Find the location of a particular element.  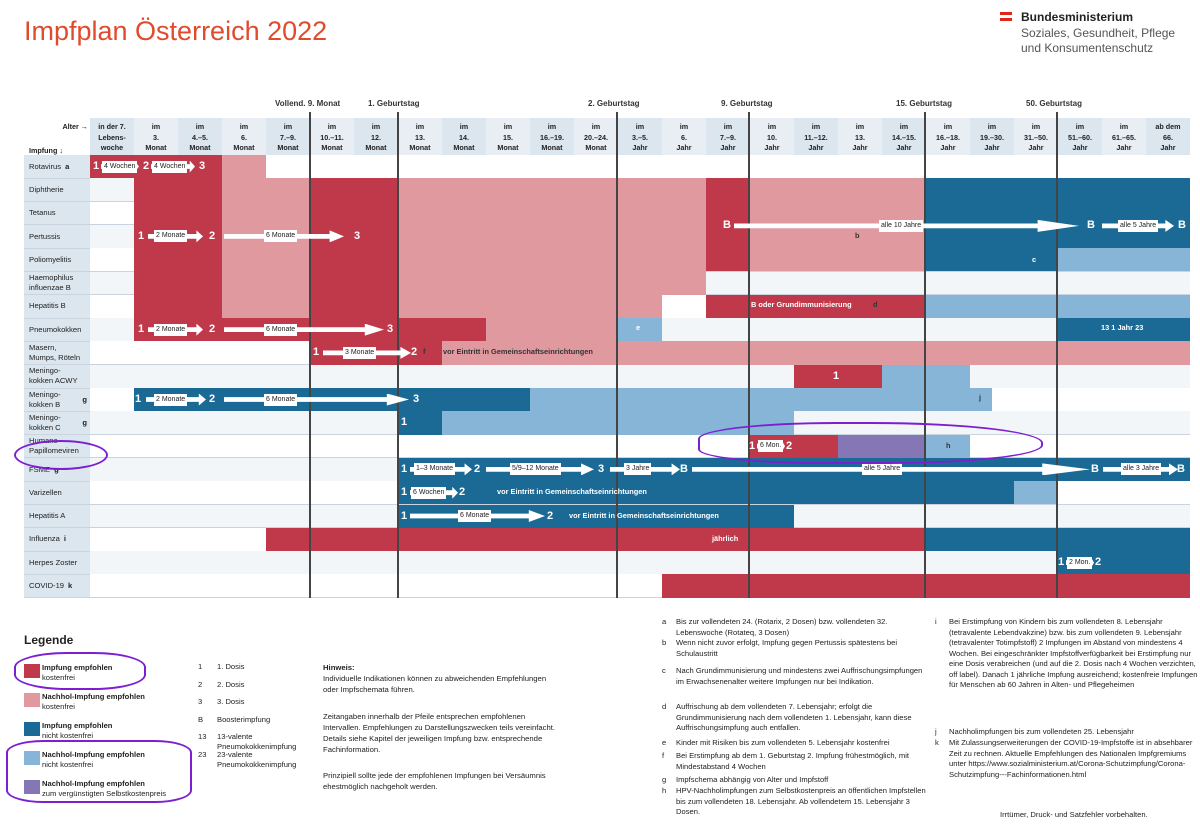

bar-hepb-booster is located at coordinates (816, 306).